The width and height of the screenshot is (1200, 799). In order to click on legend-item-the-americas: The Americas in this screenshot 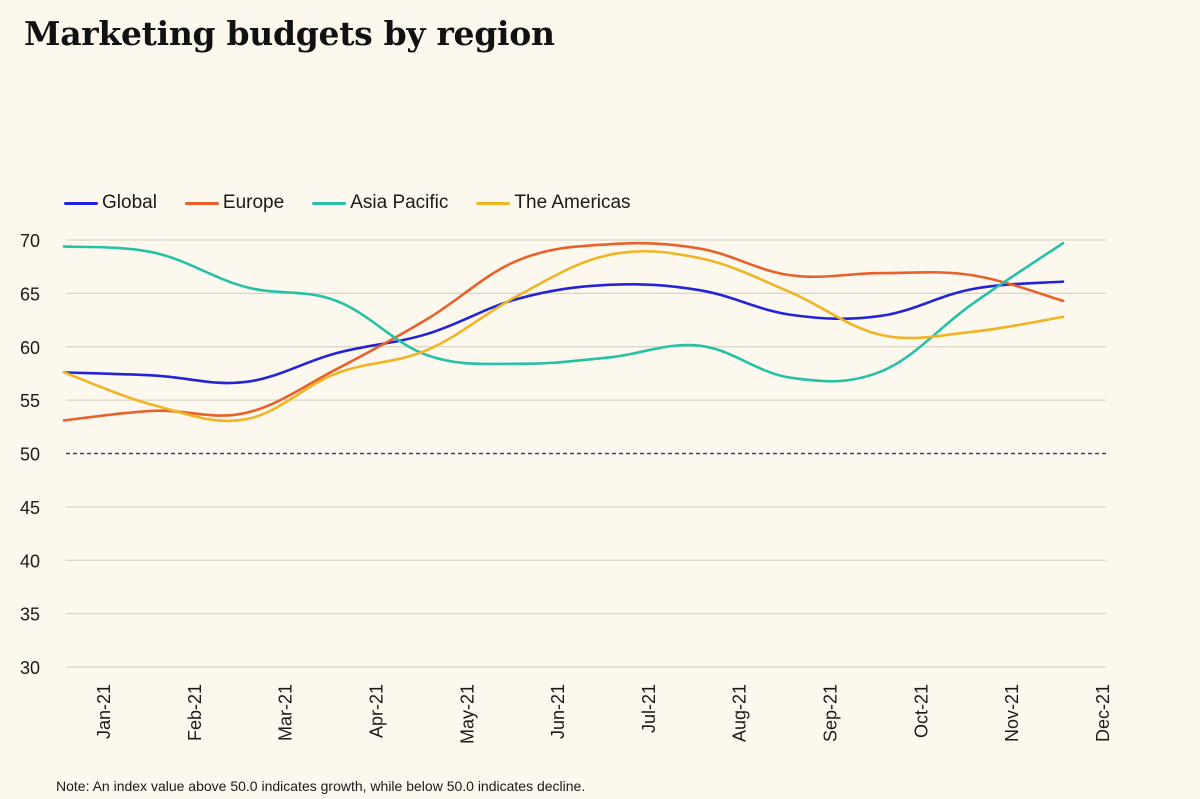, I will do `click(553, 203)`.